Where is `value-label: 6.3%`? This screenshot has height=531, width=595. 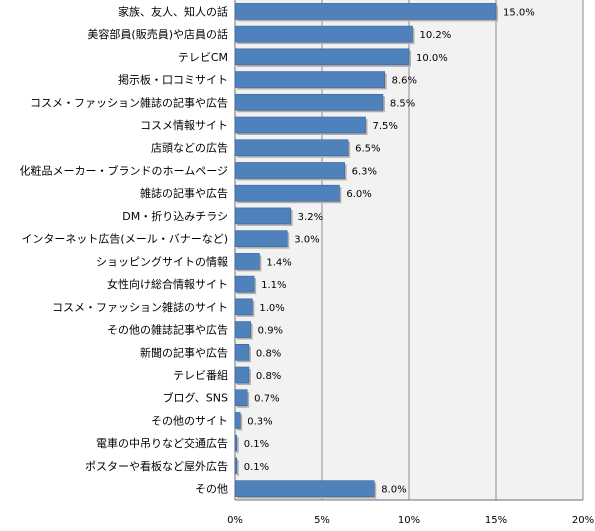 value-label: 6.3% is located at coordinates (364, 171).